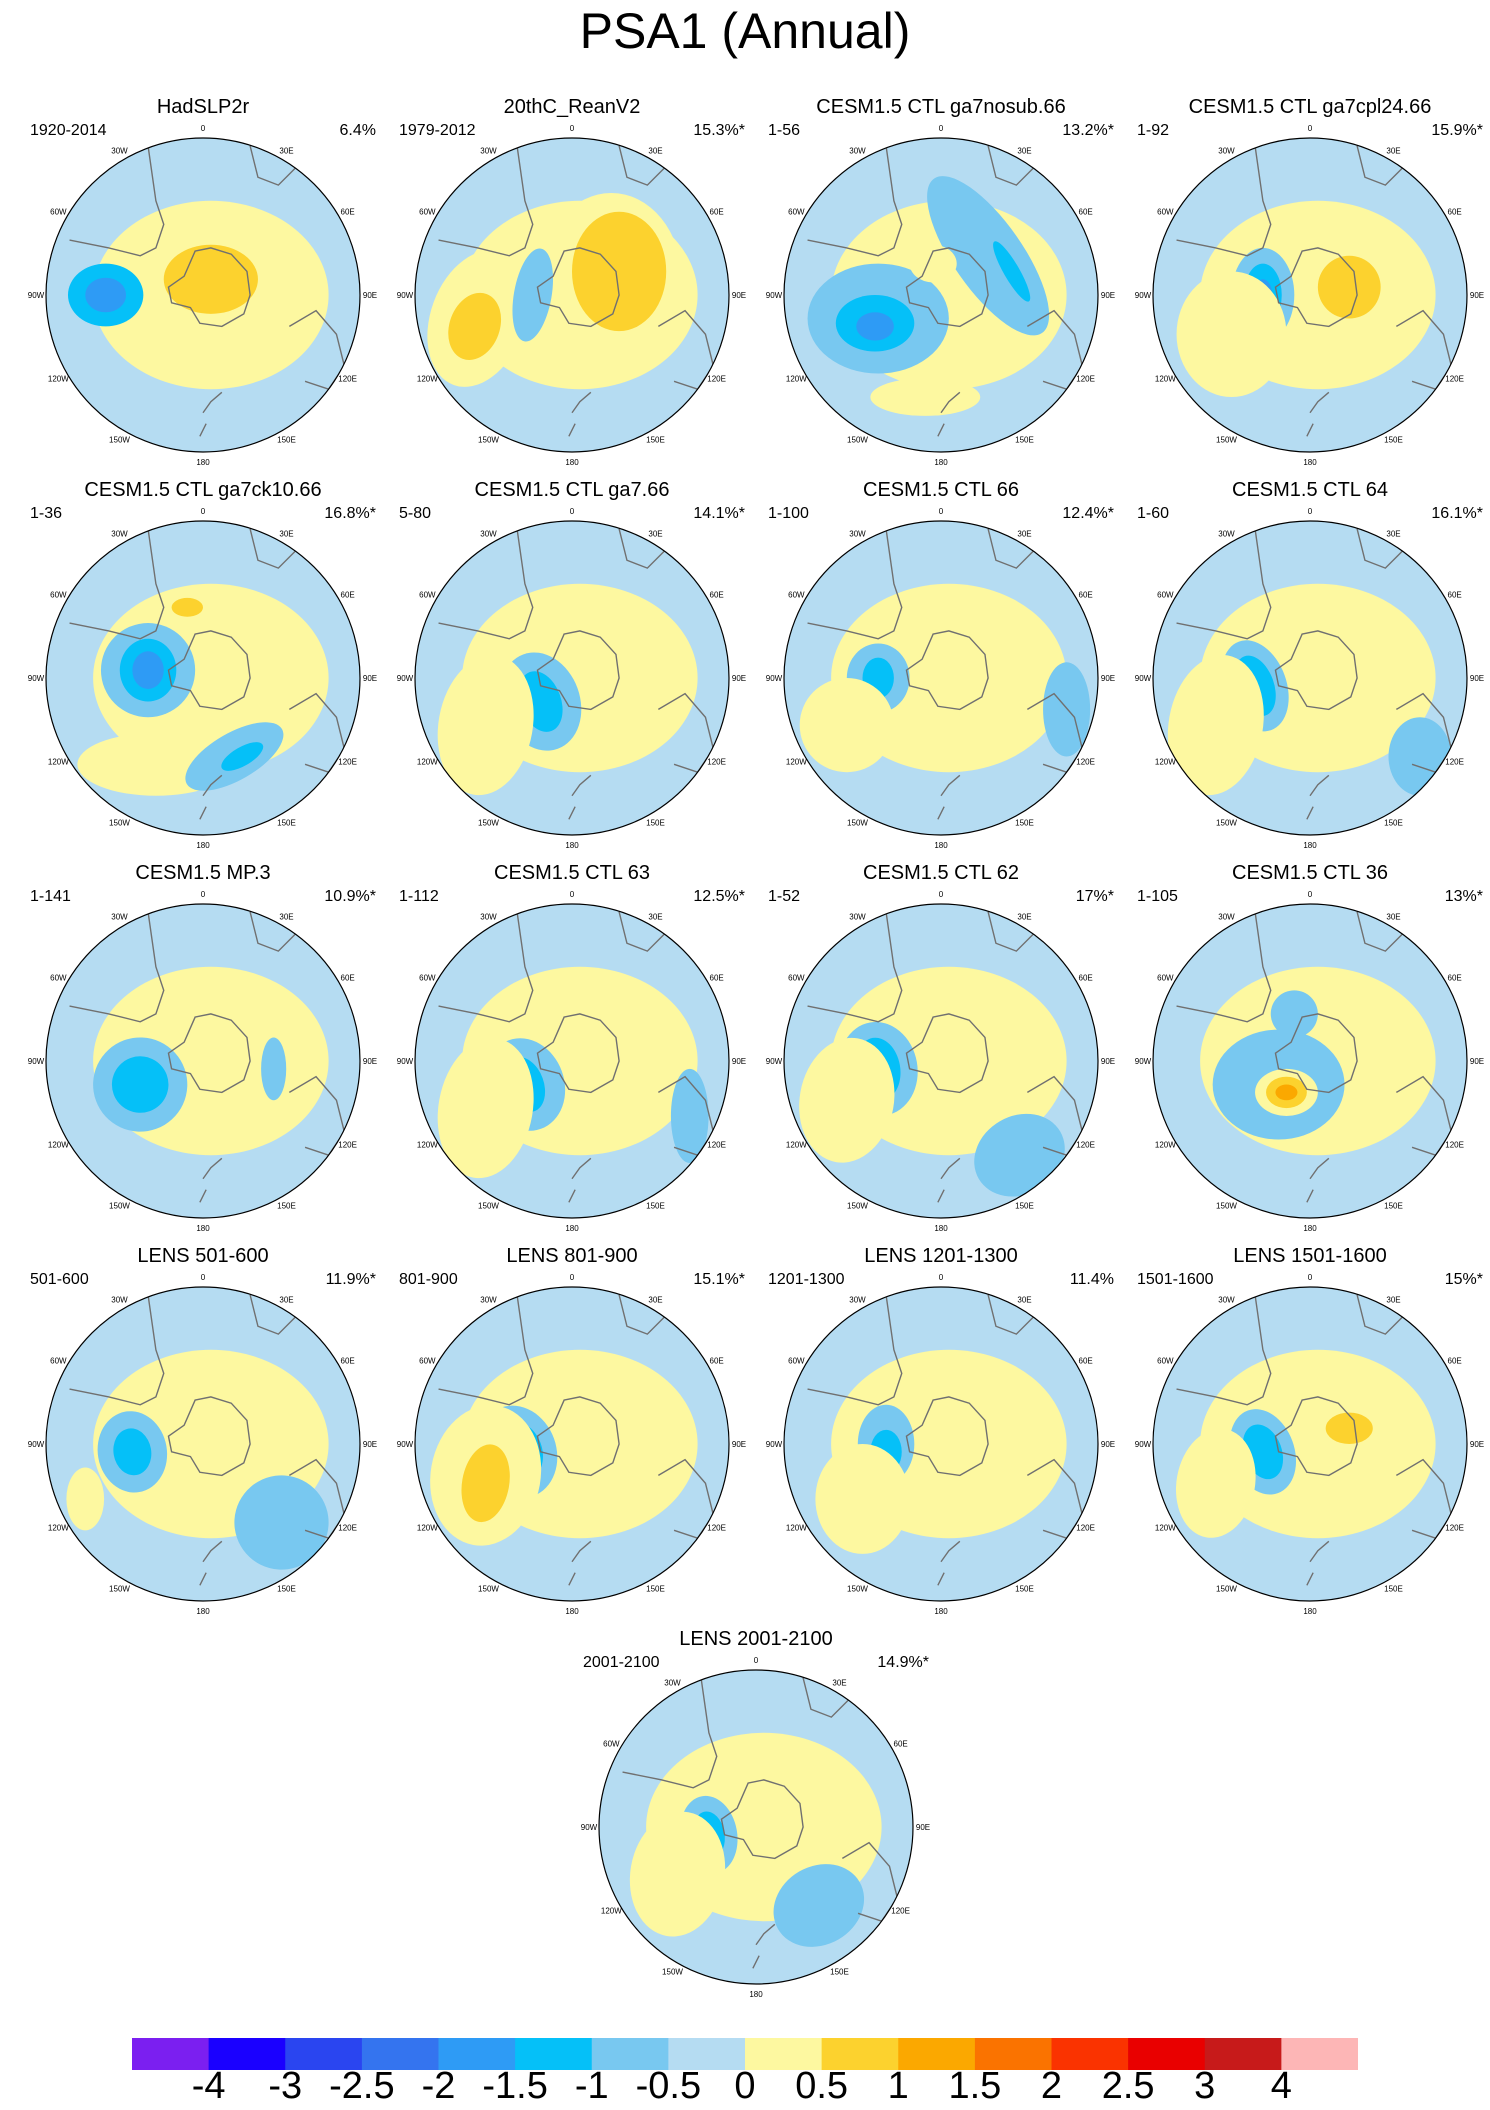  What do you see at coordinates (203, 1256) in the screenshot?
I see `panel-title: LENS 501-600` at bounding box center [203, 1256].